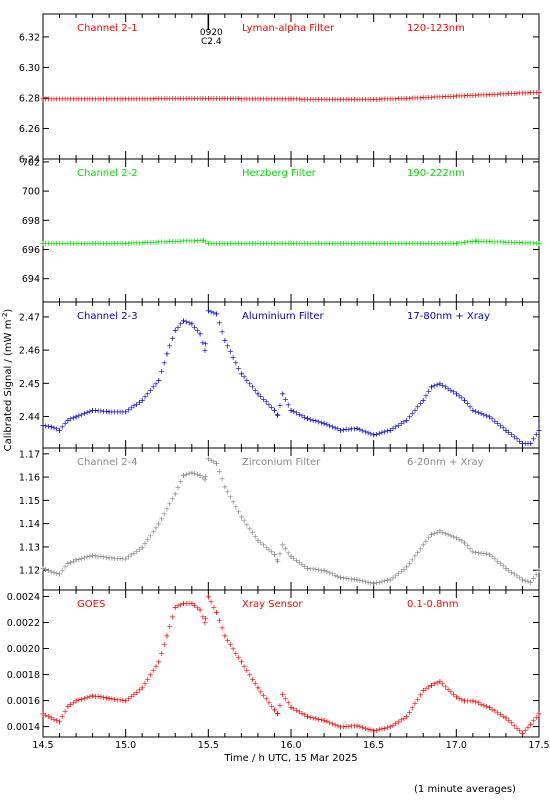 This screenshot has height=800, width=550. I want to click on channel-label: GOES, so click(91, 604).